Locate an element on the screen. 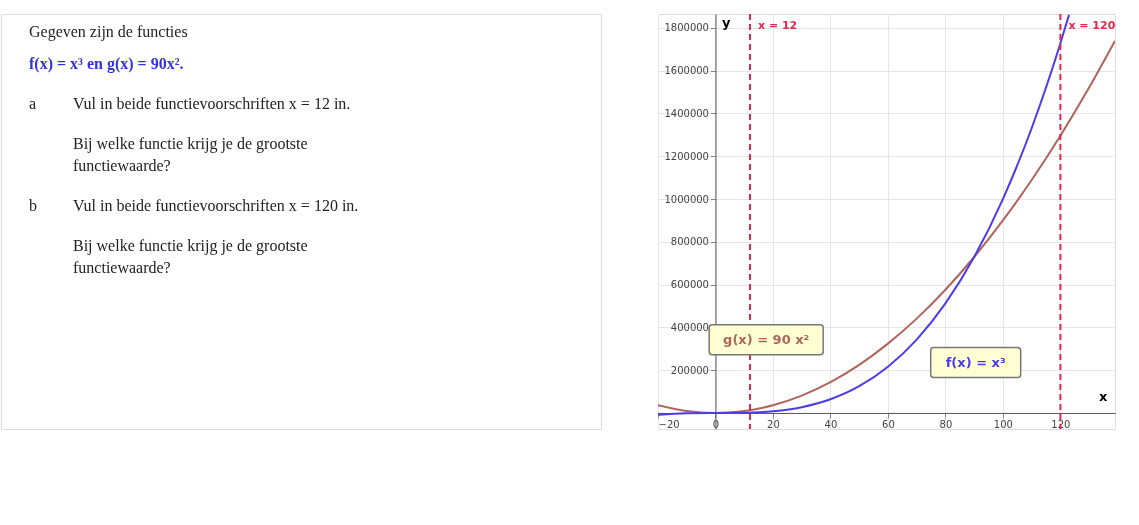  y-axis-title: y is located at coordinates (726, 22).